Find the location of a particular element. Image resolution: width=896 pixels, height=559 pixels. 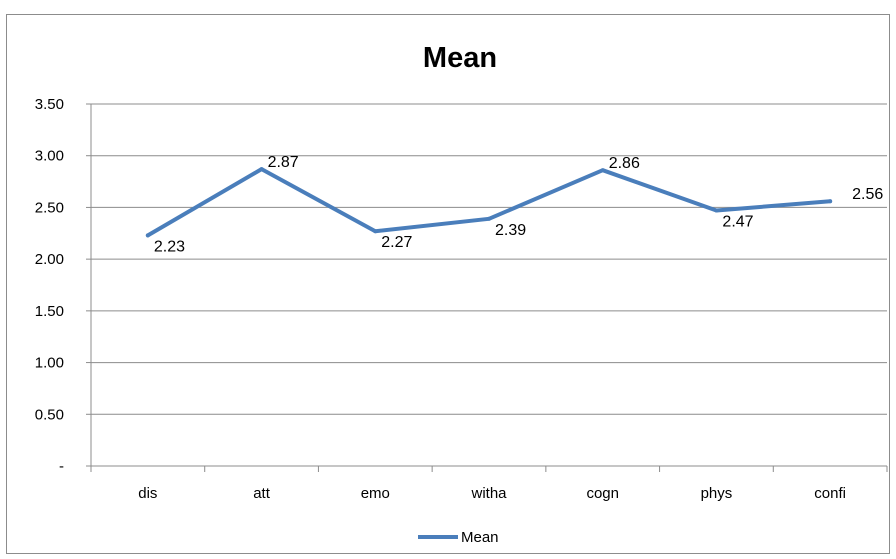

series-mean is located at coordinates (489, 202).